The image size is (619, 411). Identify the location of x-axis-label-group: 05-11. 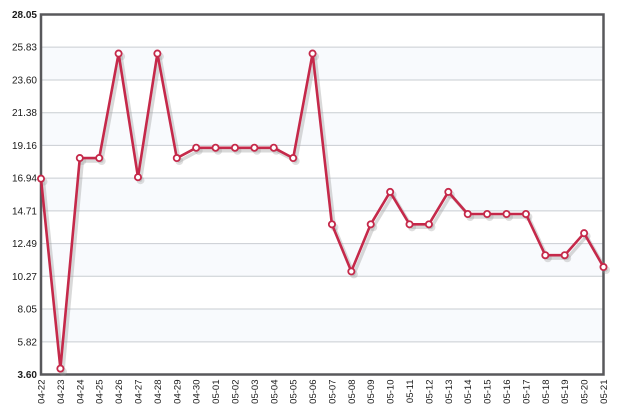
(410, 392).